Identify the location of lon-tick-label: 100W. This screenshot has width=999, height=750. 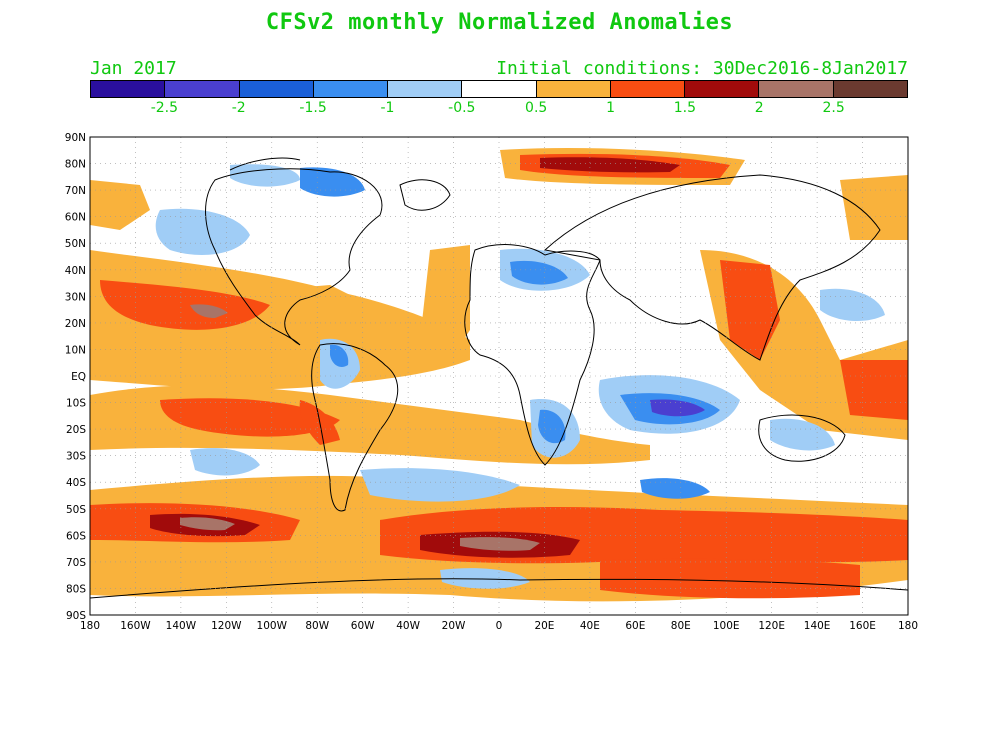
(272, 626).